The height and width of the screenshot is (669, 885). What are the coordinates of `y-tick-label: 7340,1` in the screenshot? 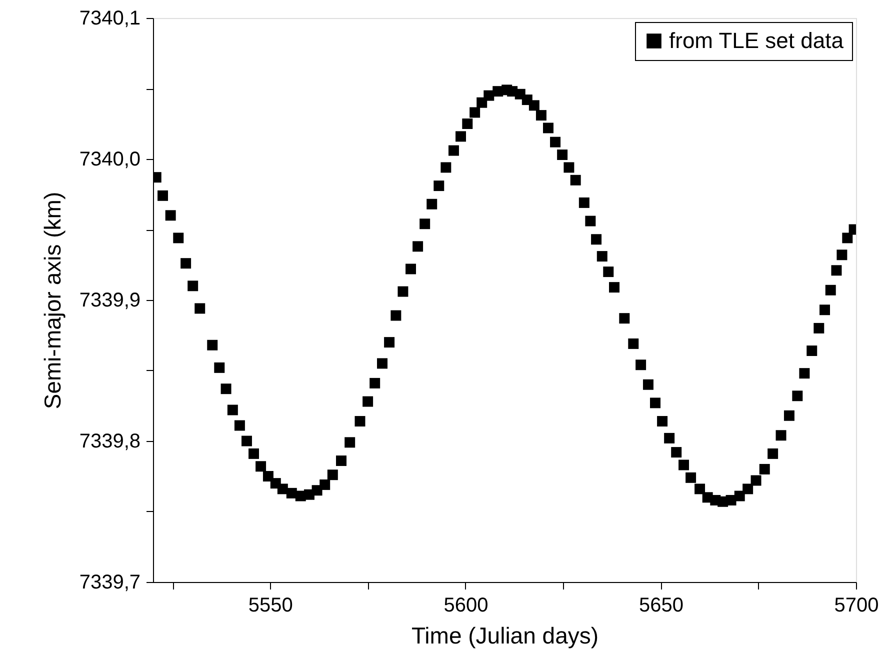 It's located at (109, 19).